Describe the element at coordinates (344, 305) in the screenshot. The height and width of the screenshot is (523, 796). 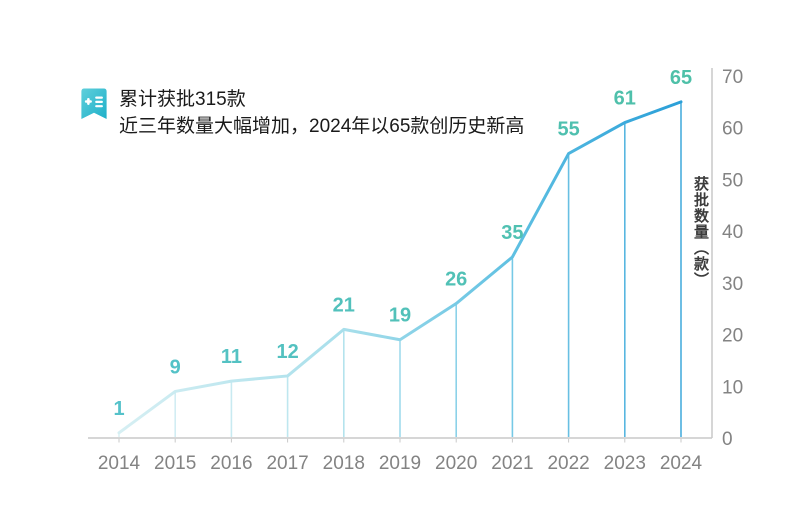
I see `data-point-label: 21` at that location.